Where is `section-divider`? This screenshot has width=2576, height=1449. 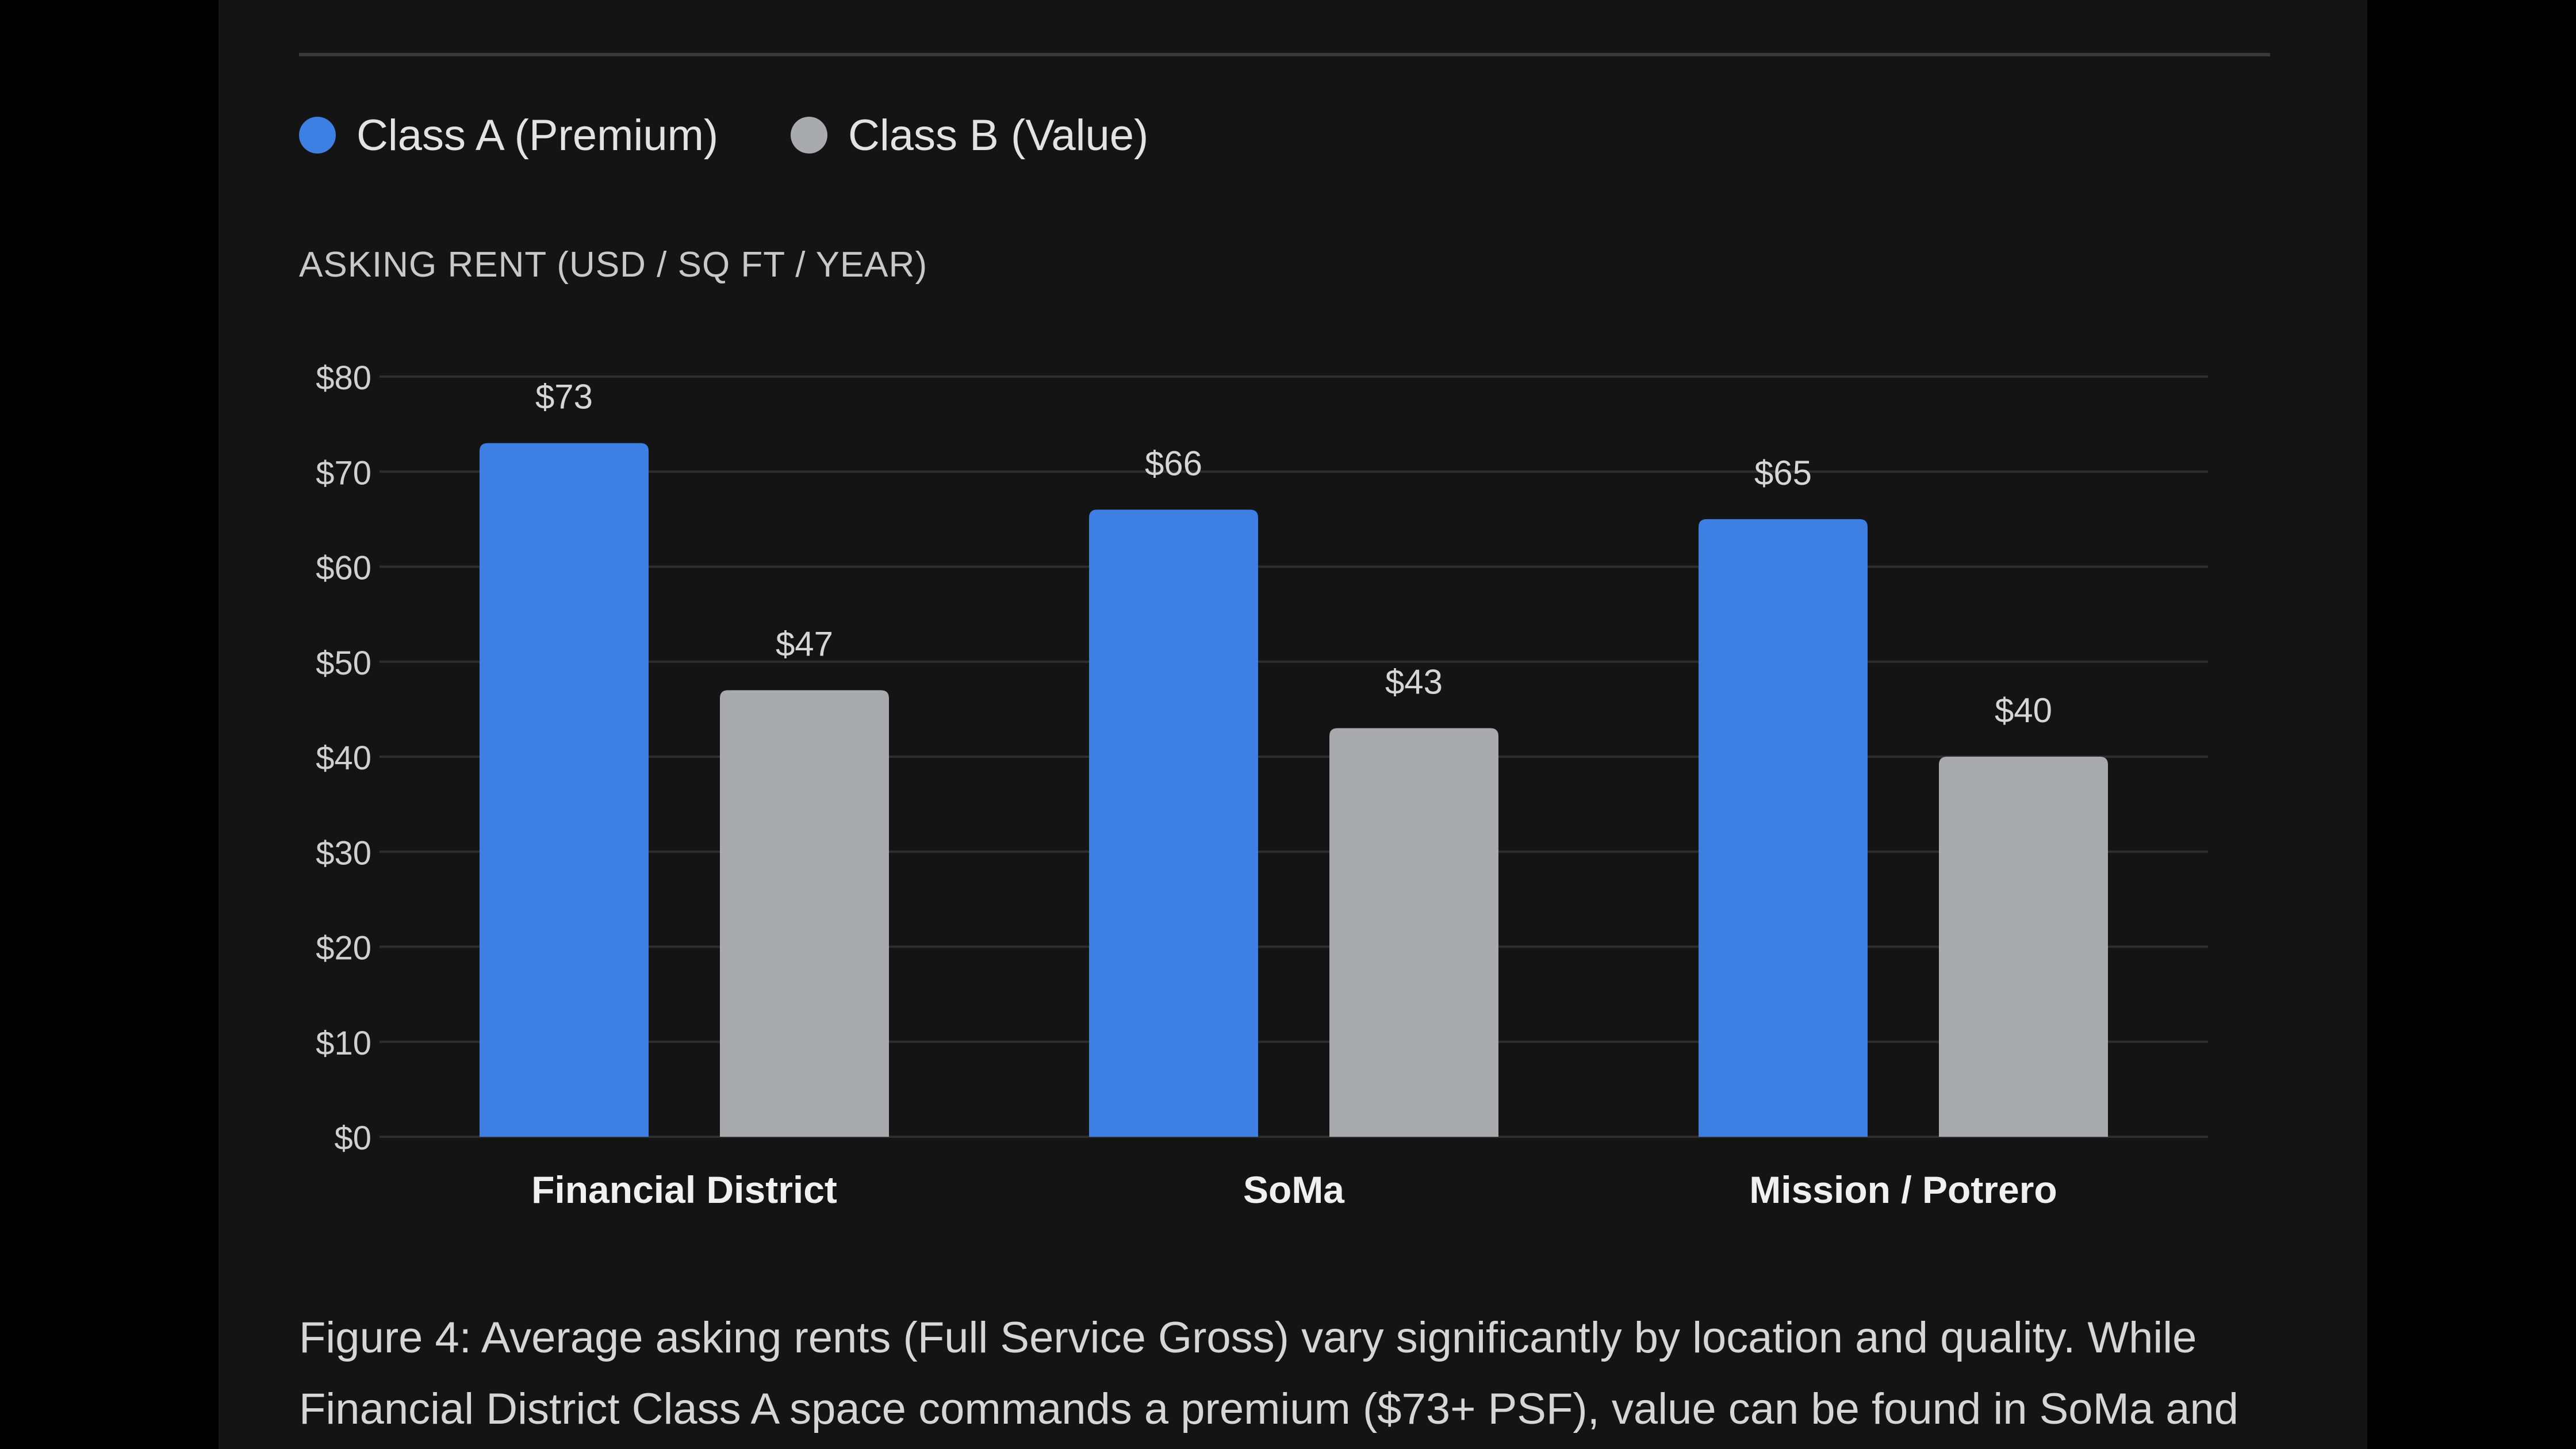
section-divider is located at coordinates (1284, 54).